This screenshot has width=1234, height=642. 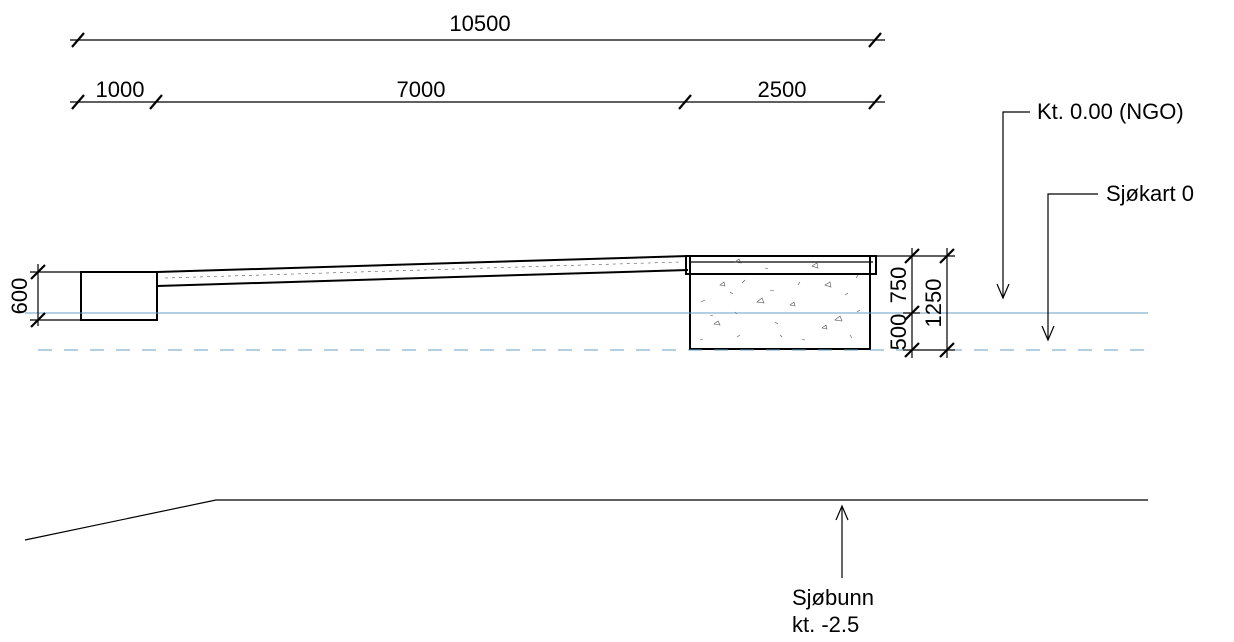 I want to click on dimension-segments: 1000 7000 2500, so click(x=477, y=93).